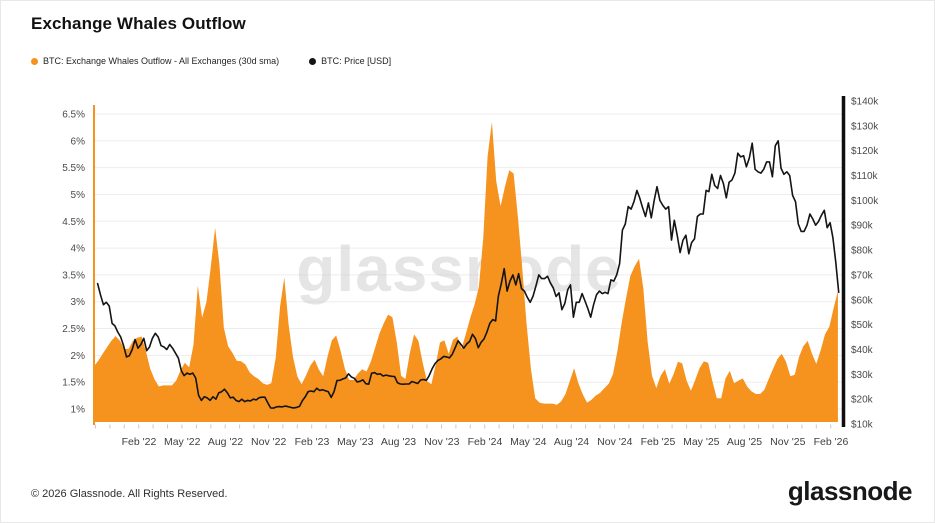 This screenshot has width=935, height=523. Describe the element at coordinates (78, 410) in the screenshot. I see `left-axis-tick-label: 1%` at that location.